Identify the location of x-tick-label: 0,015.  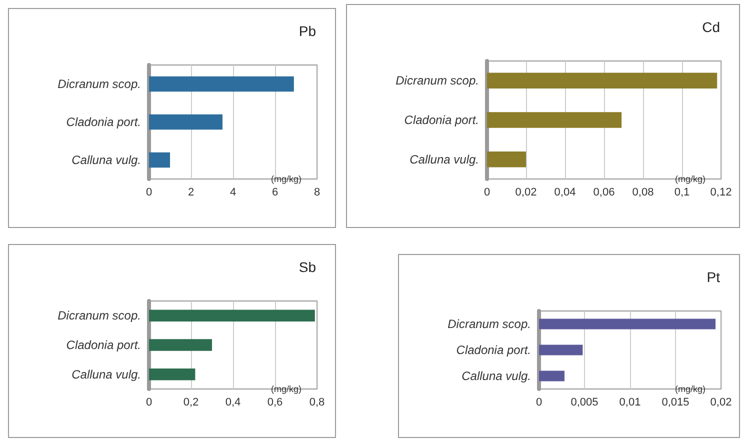
(676, 402).